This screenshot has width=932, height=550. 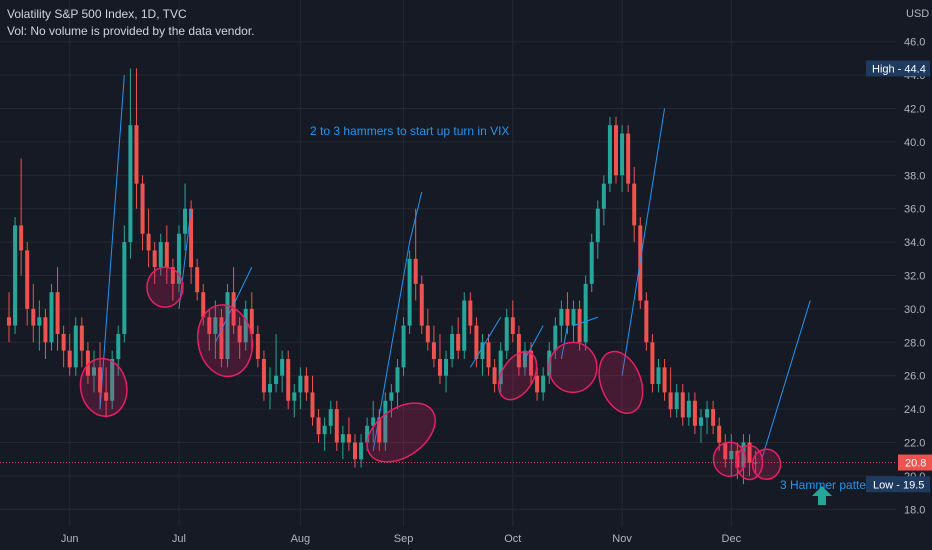 What do you see at coordinates (409, 131) in the screenshot?
I see `annotation-hammers-text: 2 to 3 hammers to start up turn in VIX` at bounding box center [409, 131].